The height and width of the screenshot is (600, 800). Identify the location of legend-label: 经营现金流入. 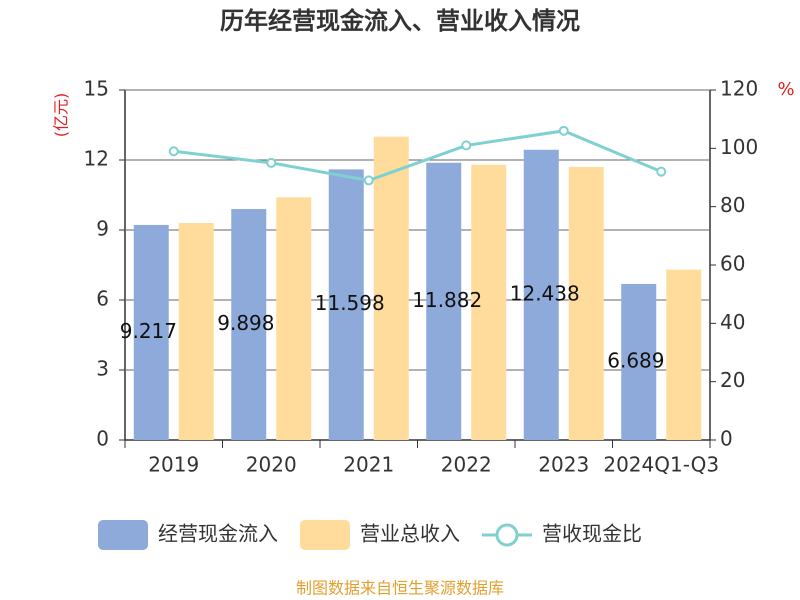
(218, 534).